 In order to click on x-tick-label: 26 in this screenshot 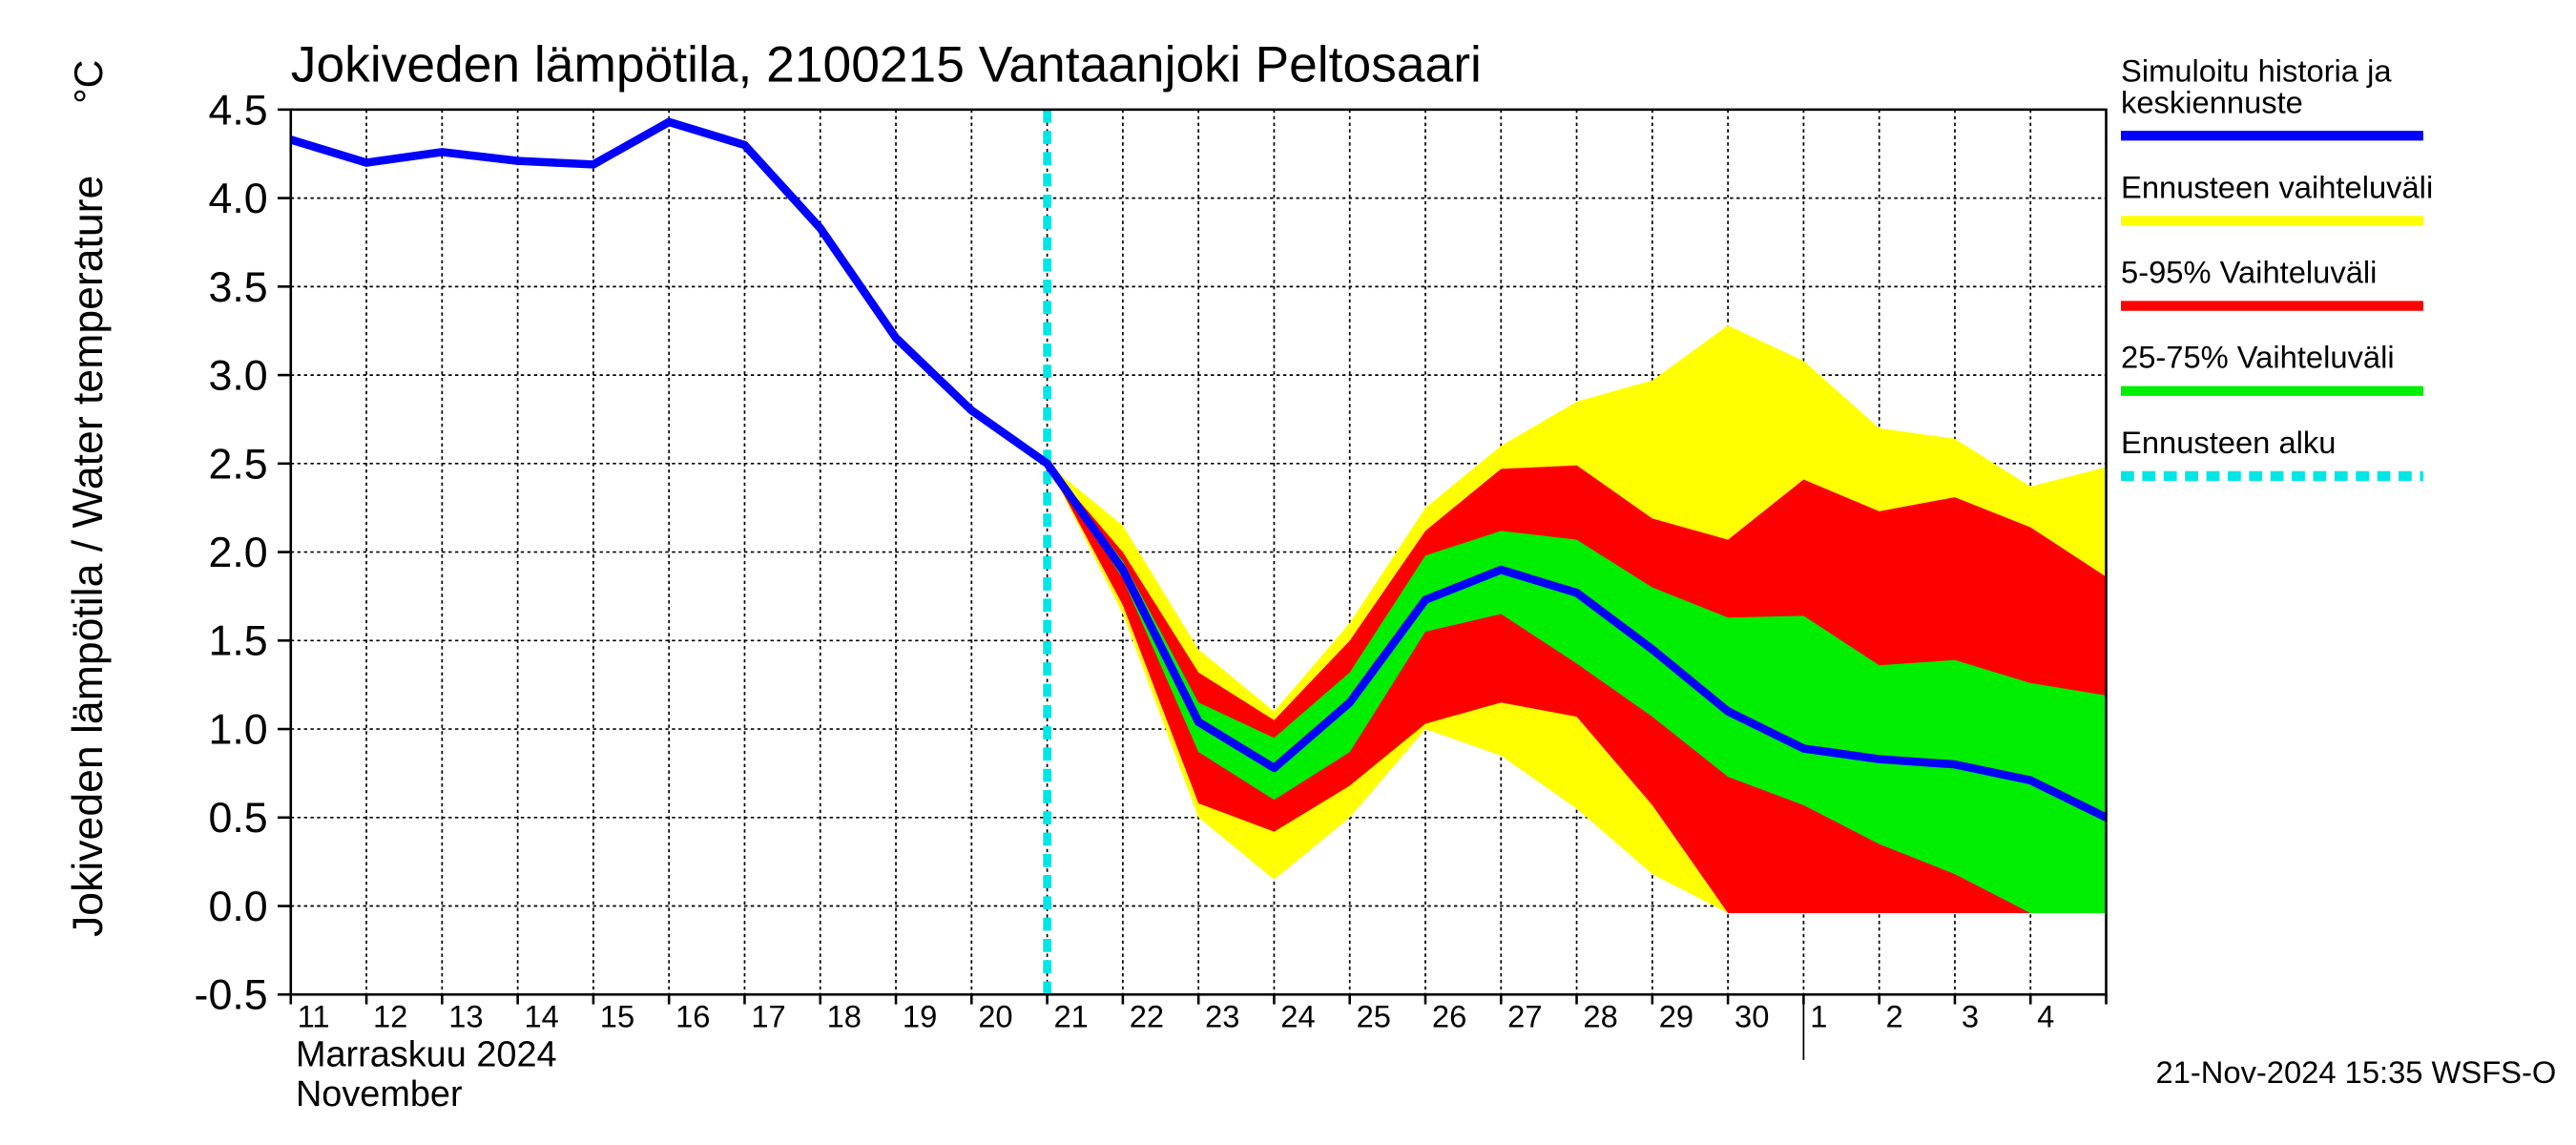, I will do `click(1449, 1017)`.